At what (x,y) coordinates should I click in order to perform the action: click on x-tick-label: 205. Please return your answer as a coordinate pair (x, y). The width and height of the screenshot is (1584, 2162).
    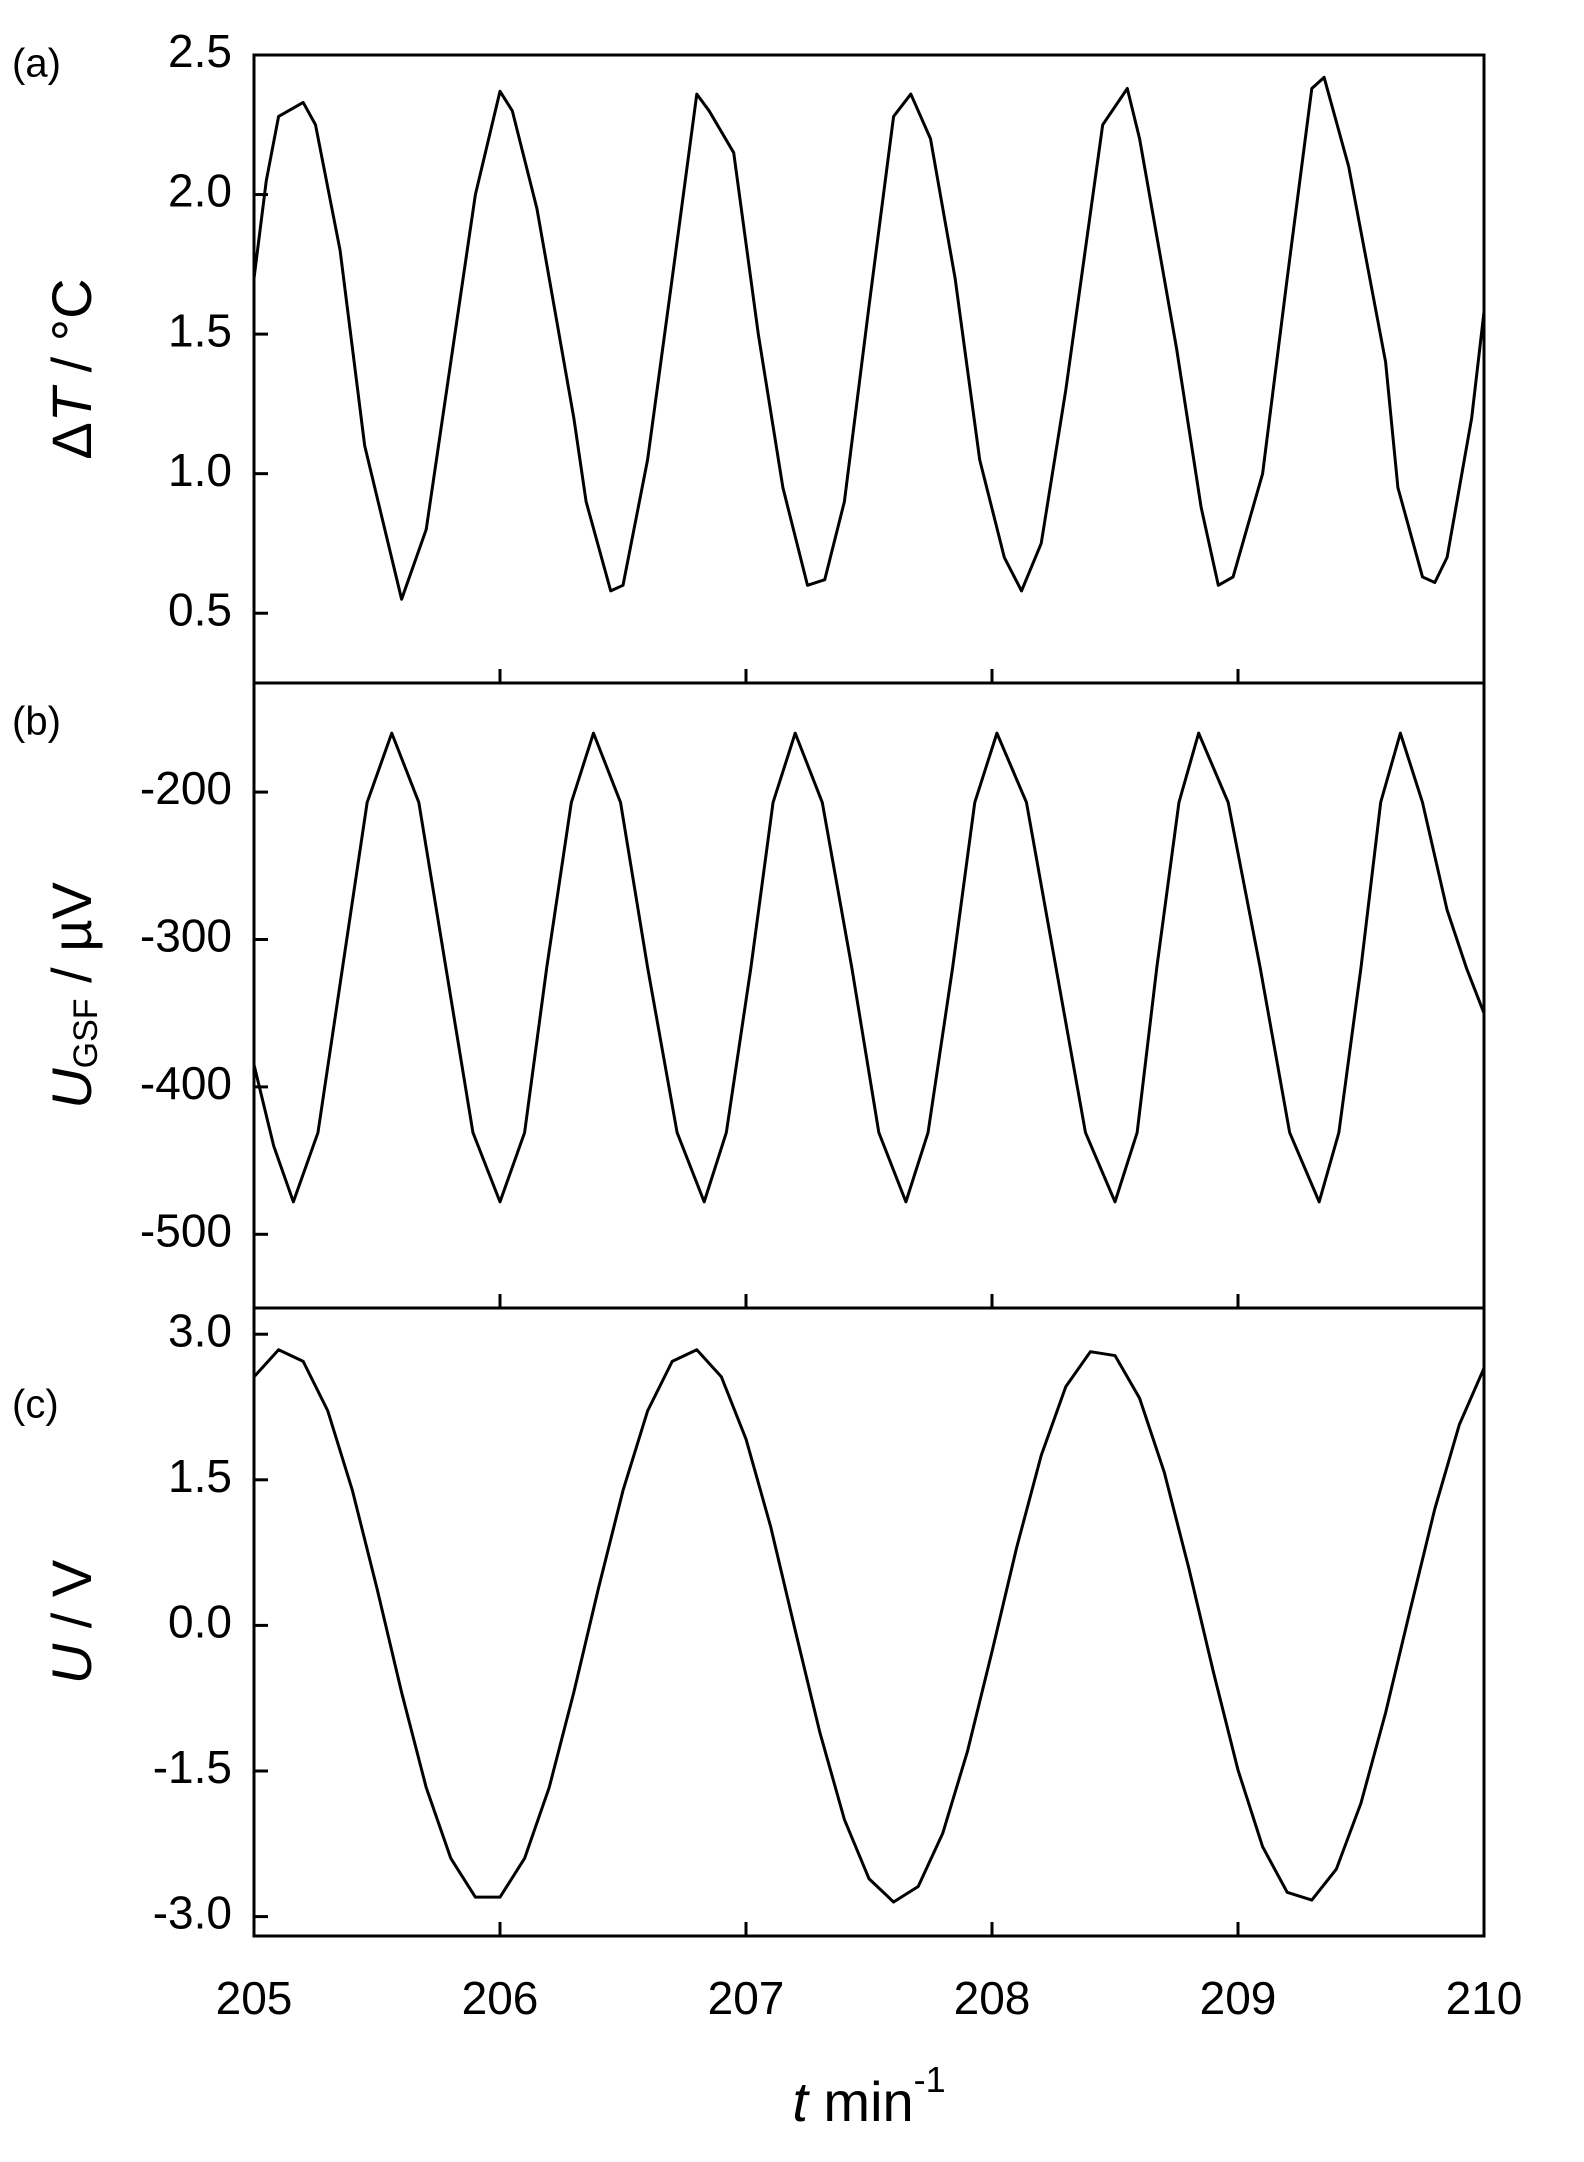
    Looking at the image, I should click on (254, 1998).